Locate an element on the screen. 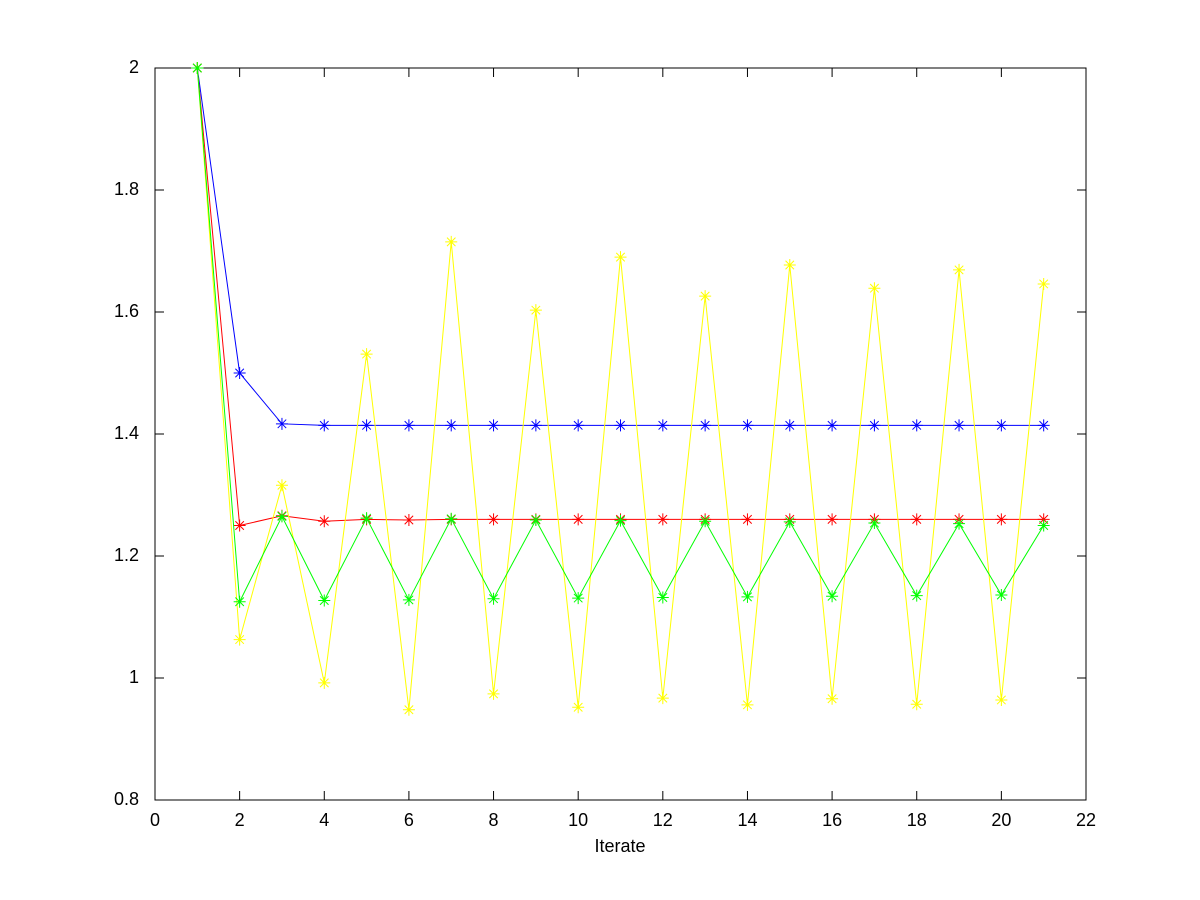 Image resolution: width=1200 pixels, height=900 pixels. x-tick-label: 16 is located at coordinates (832, 820).